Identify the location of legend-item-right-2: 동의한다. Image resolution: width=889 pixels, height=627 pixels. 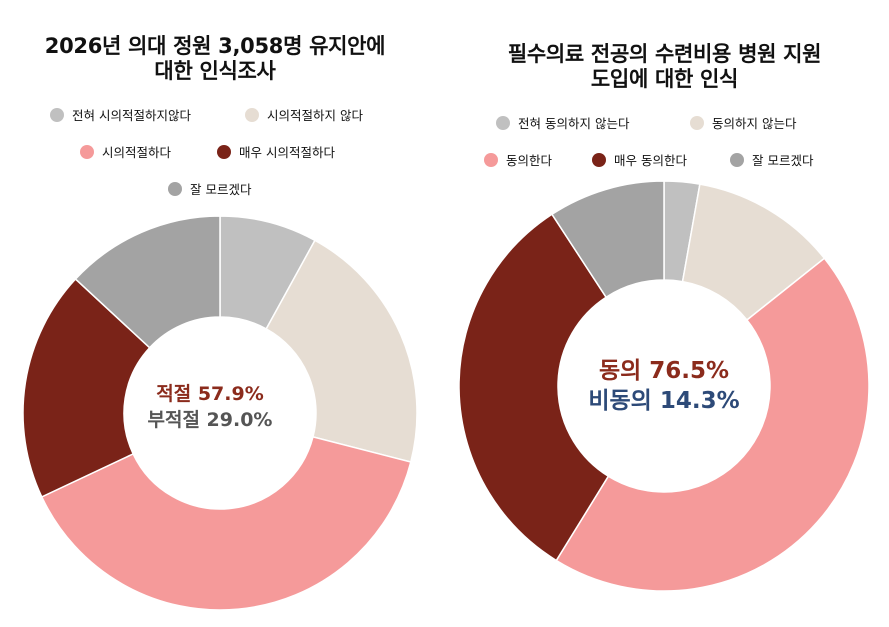
(518, 159).